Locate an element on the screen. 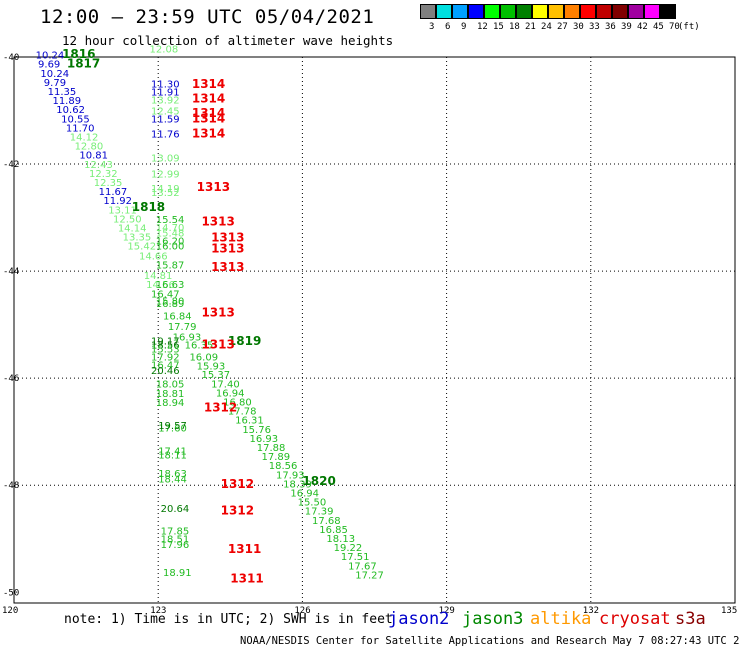  wave-height-value: 12.43 is located at coordinates (98, 165).